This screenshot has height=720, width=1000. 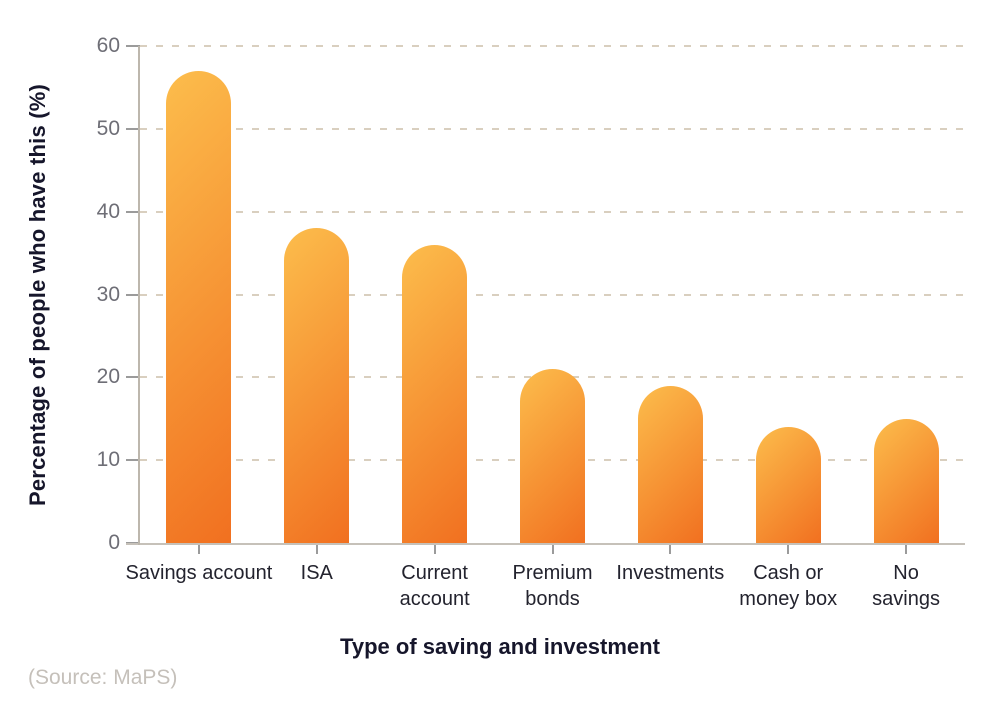 What do you see at coordinates (788, 485) in the screenshot?
I see `bar-cash-or-money-box` at bounding box center [788, 485].